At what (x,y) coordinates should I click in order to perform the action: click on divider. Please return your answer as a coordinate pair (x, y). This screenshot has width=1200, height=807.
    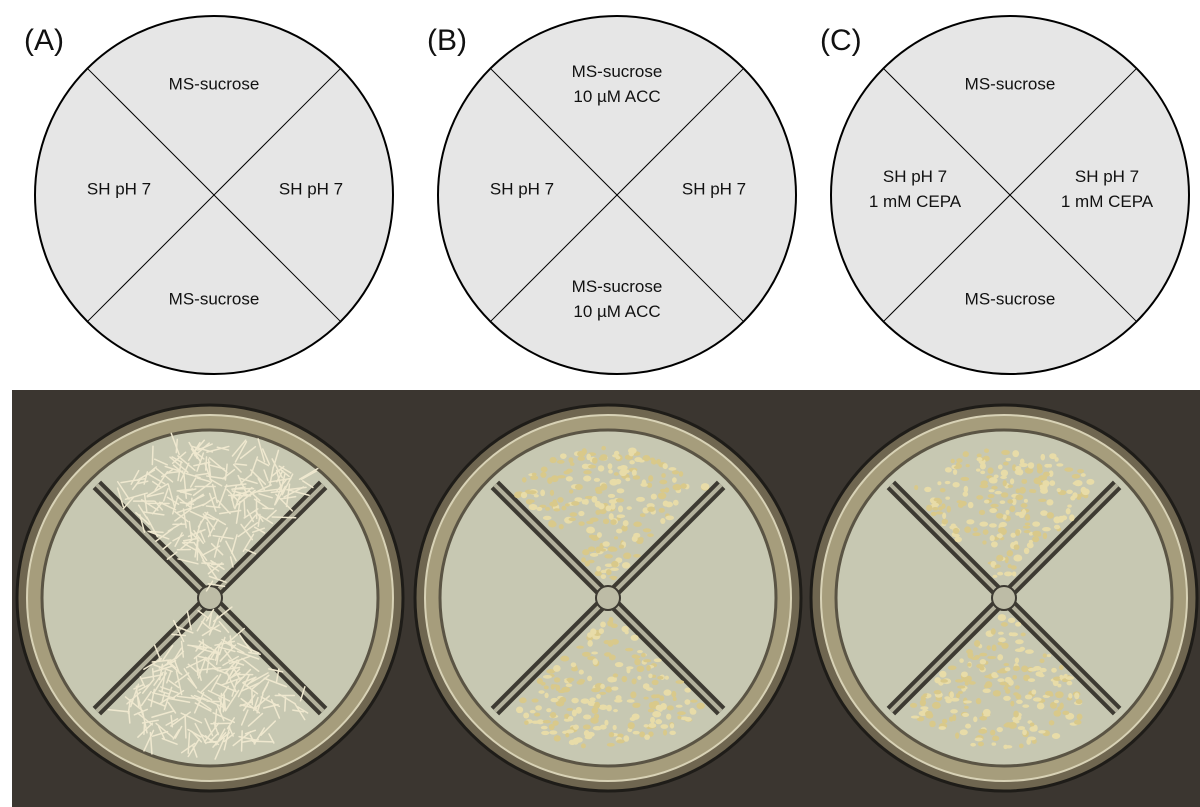
    Looking at the image, I should click on (1010, 195).